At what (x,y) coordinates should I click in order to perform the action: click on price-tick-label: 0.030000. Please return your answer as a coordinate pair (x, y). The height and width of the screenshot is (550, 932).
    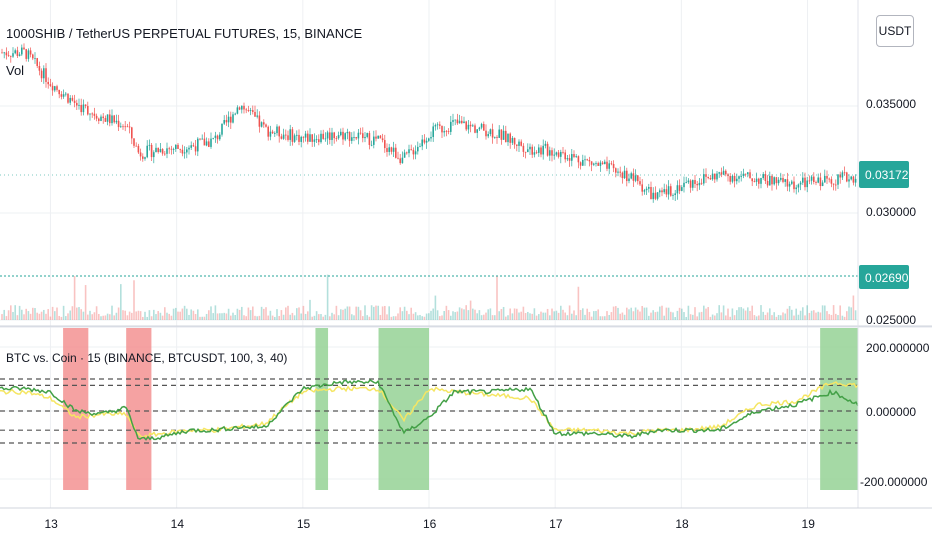
    Looking at the image, I should click on (891, 212).